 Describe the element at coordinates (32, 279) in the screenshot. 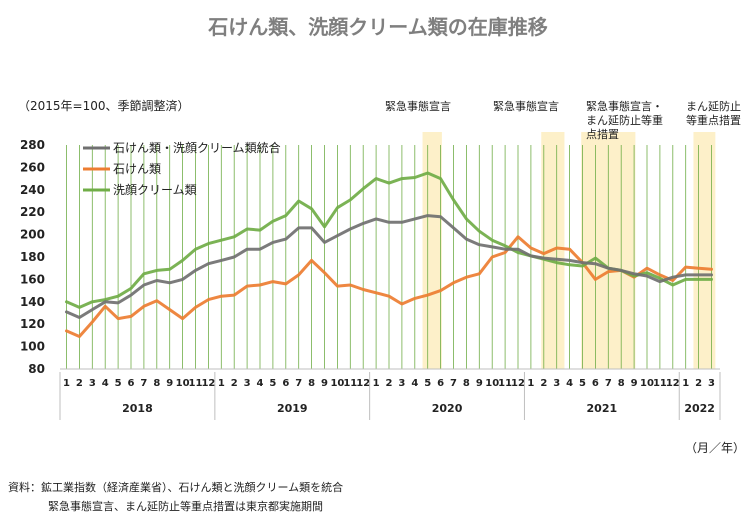

I see `y-tick-label: 160` at that location.